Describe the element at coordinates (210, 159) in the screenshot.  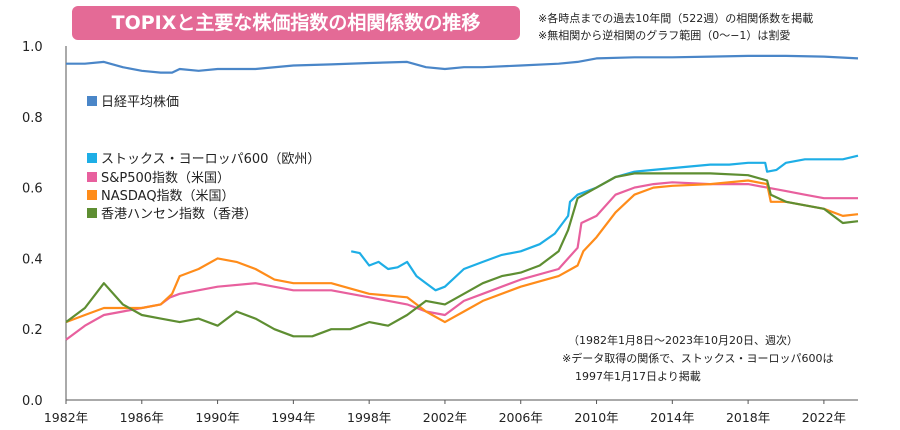
I see `legend-label-1: ストックス・ヨーロッパ600（欧州）` at that location.